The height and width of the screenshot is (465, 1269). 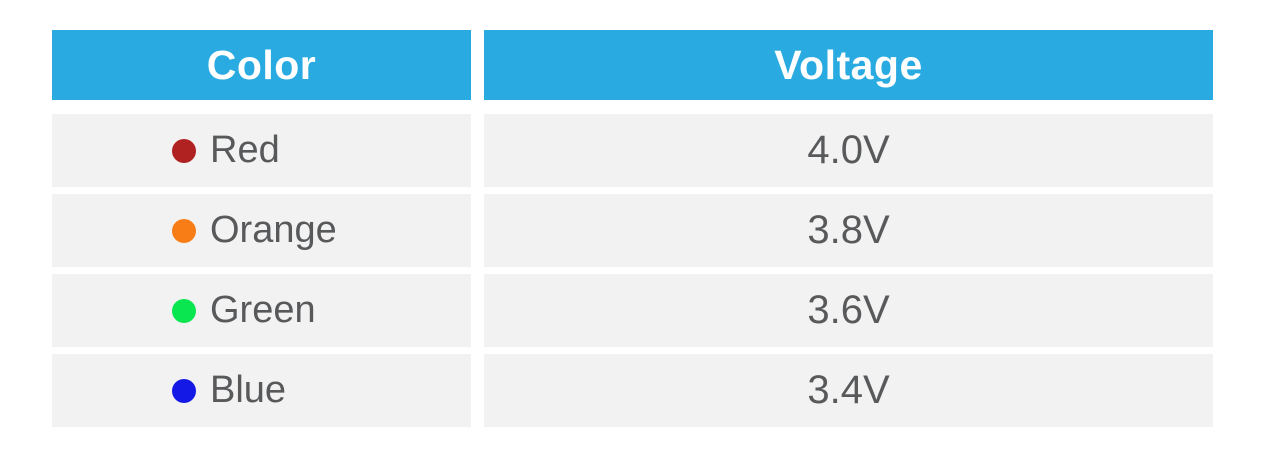 I want to click on voltage-cell: 3.4V, so click(x=848, y=390).